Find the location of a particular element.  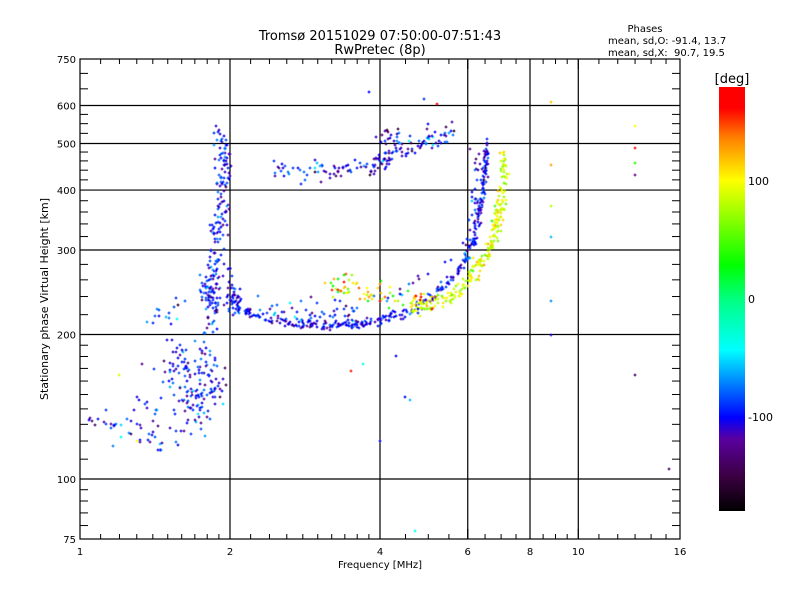

chart-subtitle: RwPretec (8p) is located at coordinates (379, 50).